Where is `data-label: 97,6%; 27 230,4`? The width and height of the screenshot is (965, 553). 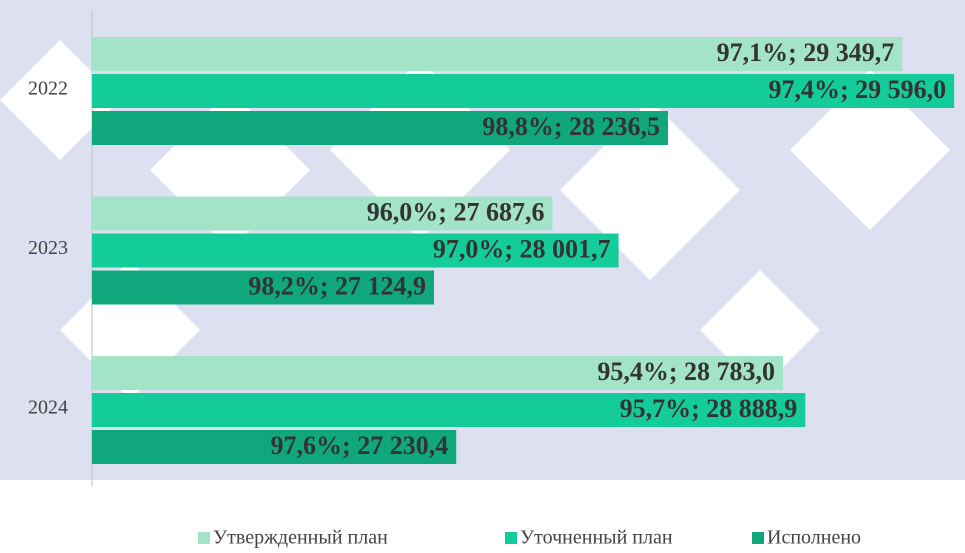 data-label: 97,6%; 27 230,4 is located at coordinates (360, 445).